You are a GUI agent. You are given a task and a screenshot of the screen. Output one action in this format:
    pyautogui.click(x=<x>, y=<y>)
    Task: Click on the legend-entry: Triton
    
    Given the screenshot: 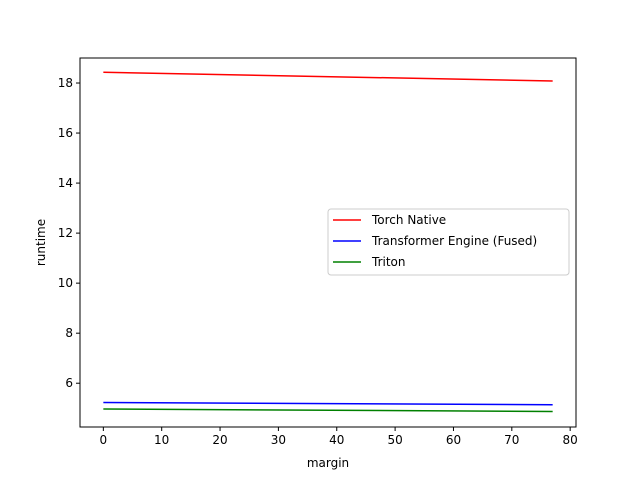 What is the action you would take?
    pyautogui.click(x=388, y=262)
    